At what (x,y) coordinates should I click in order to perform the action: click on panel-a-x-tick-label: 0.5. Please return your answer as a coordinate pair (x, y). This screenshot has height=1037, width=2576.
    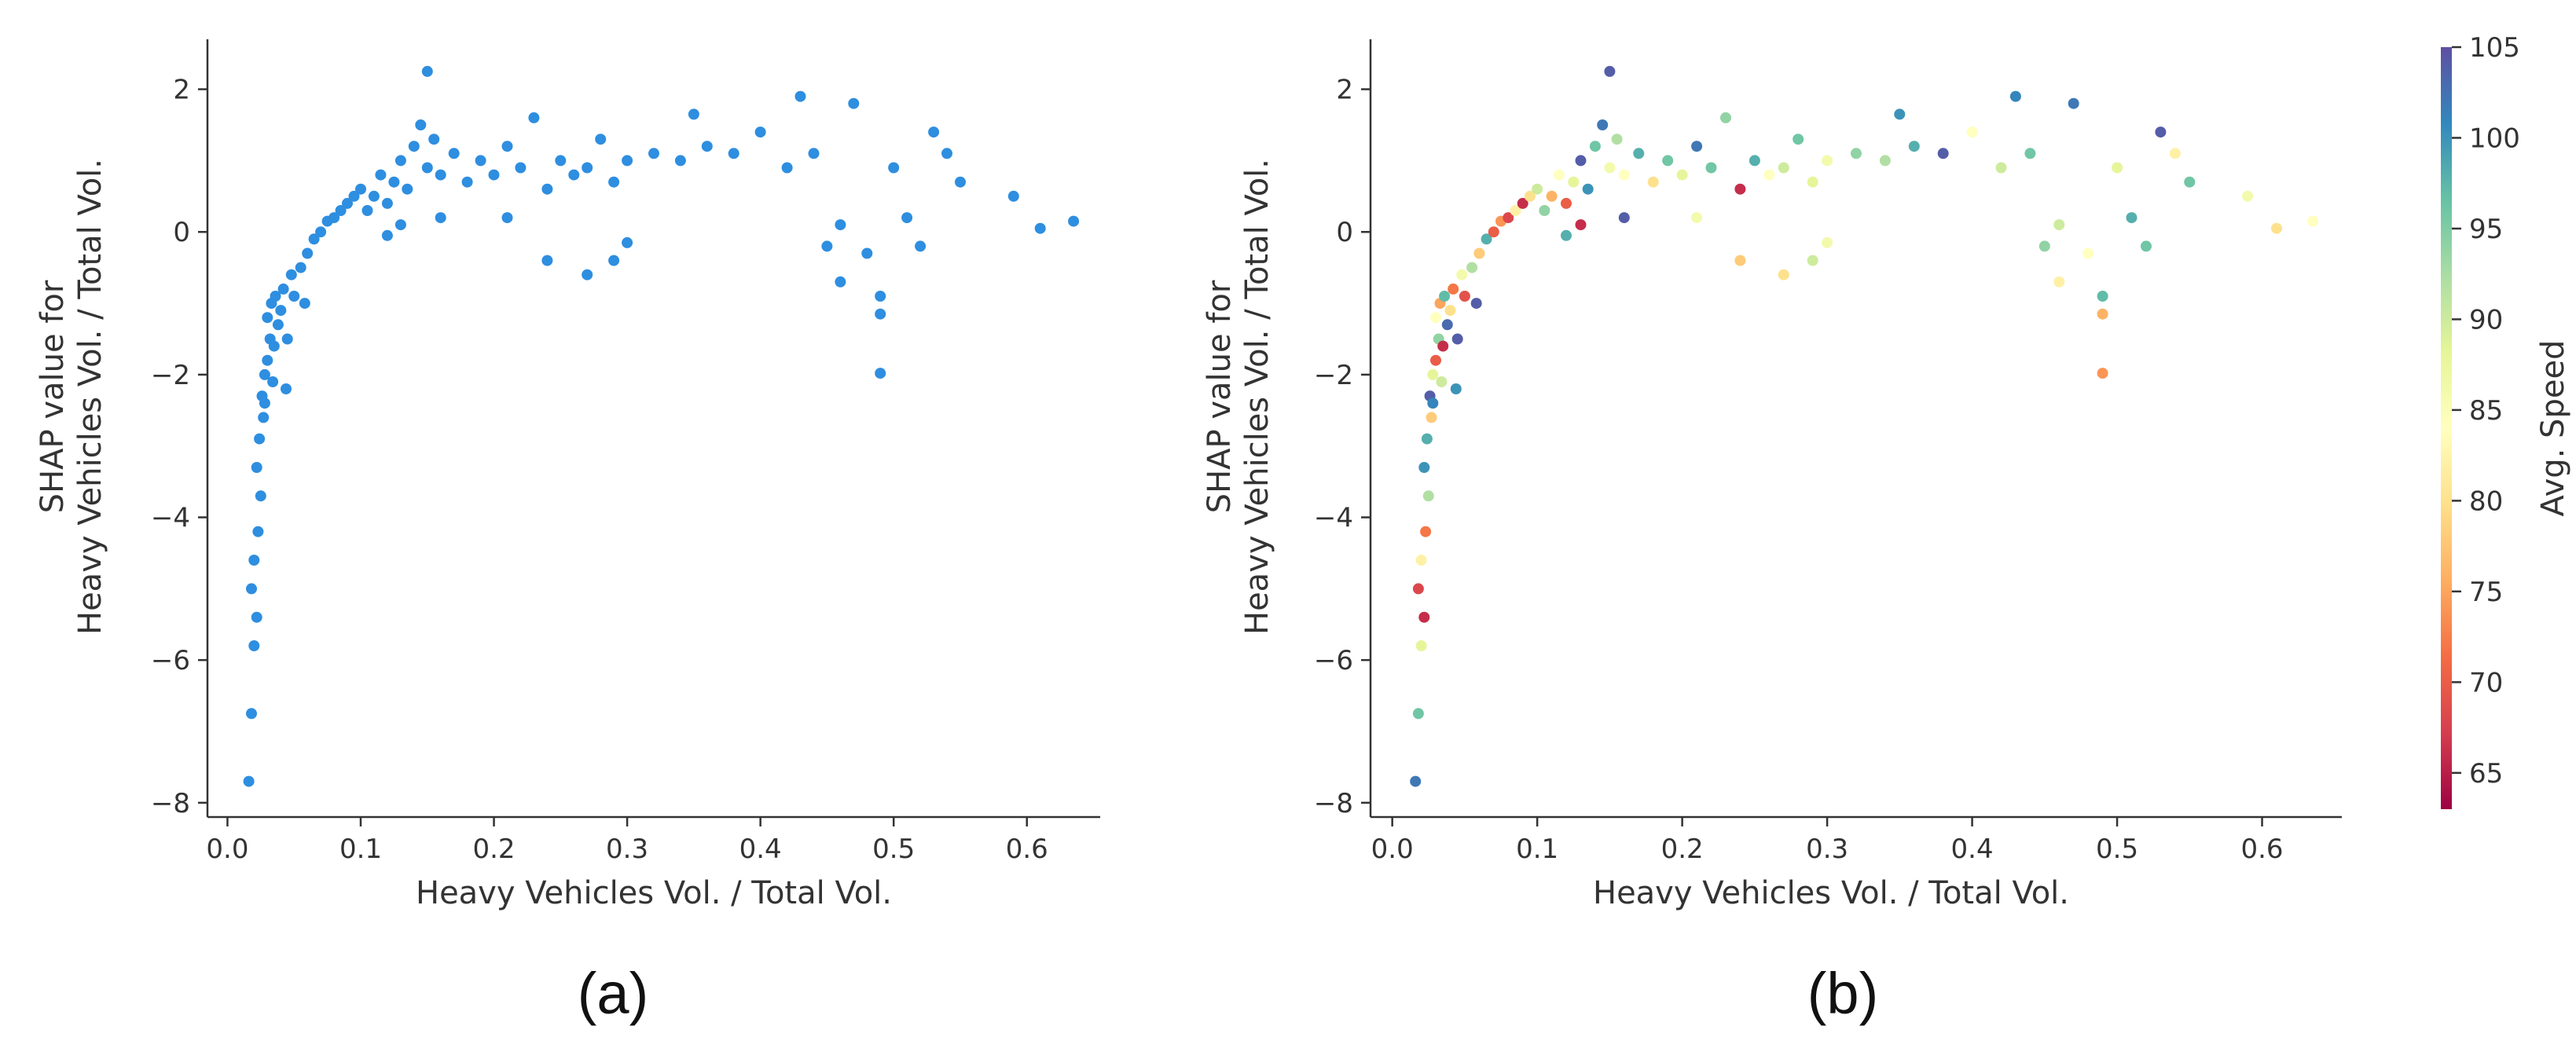
    Looking at the image, I should click on (894, 850).